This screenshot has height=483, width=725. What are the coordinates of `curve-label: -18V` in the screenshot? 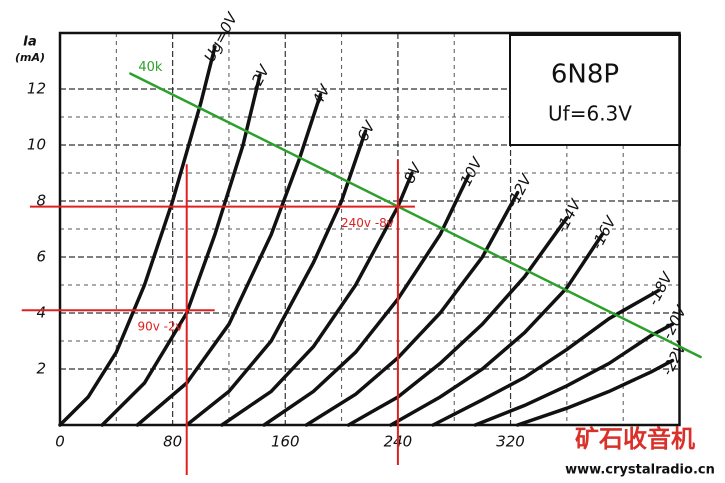 It's located at (660, 288).